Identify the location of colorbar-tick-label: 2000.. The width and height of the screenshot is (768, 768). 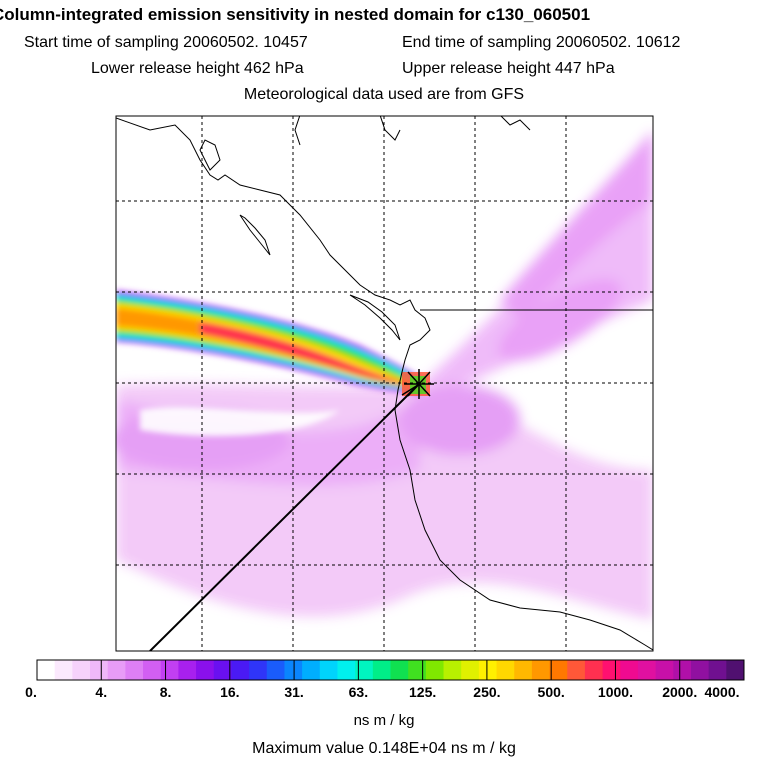
(680, 692).